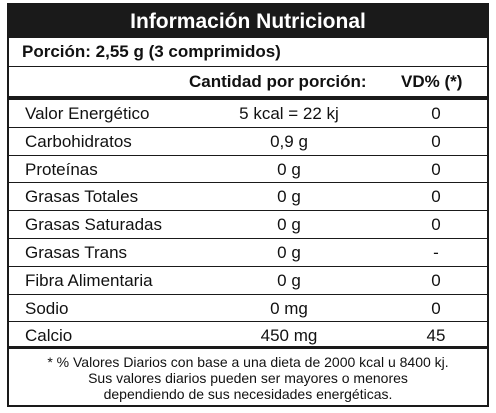 Image resolution: width=496 pixels, height=413 pixels. What do you see at coordinates (248, 21) in the screenshot?
I see `nutrition-title: Información Nutricional` at bounding box center [248, 21].